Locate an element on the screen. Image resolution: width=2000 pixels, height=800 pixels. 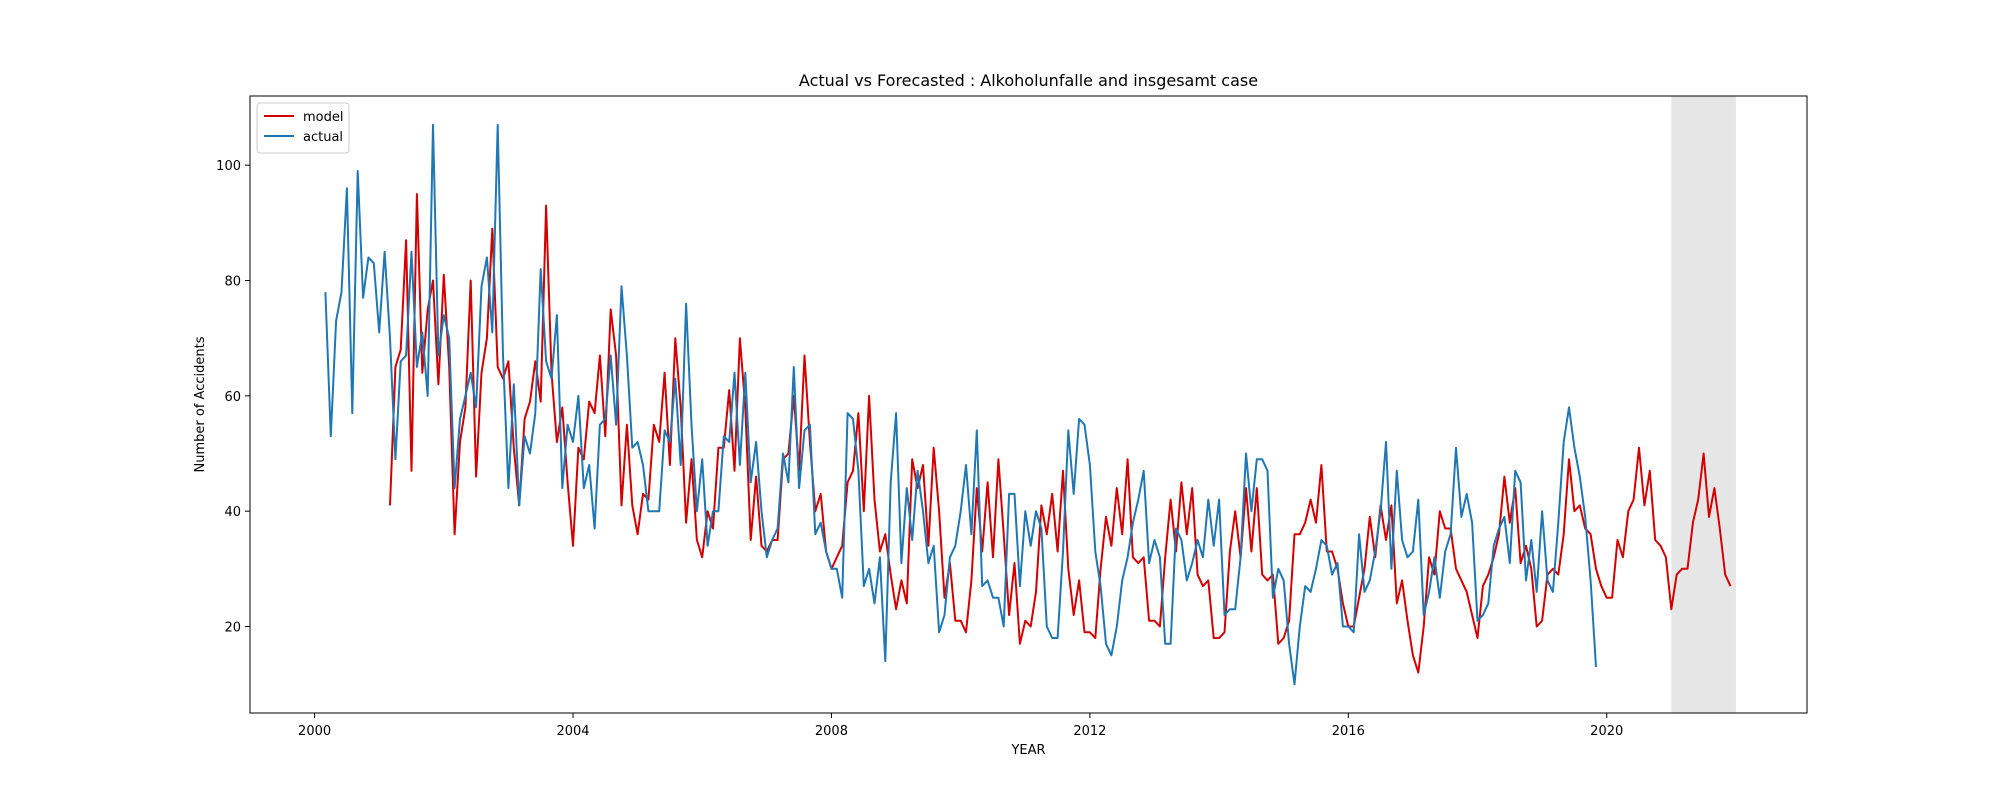
forecast-region is located at coordinates (1703, 404).